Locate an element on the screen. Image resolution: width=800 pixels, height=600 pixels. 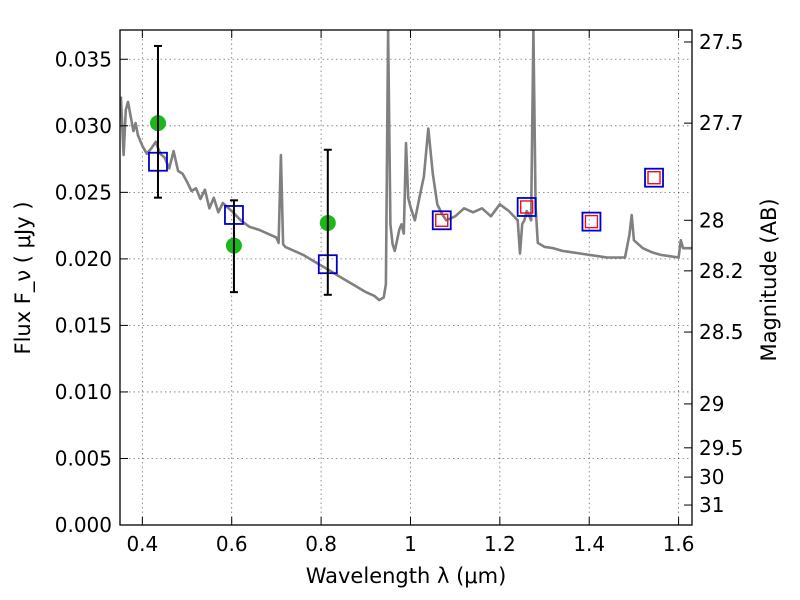
magnitude-tick-label-7: 30 is located at coordinates (711, 477).